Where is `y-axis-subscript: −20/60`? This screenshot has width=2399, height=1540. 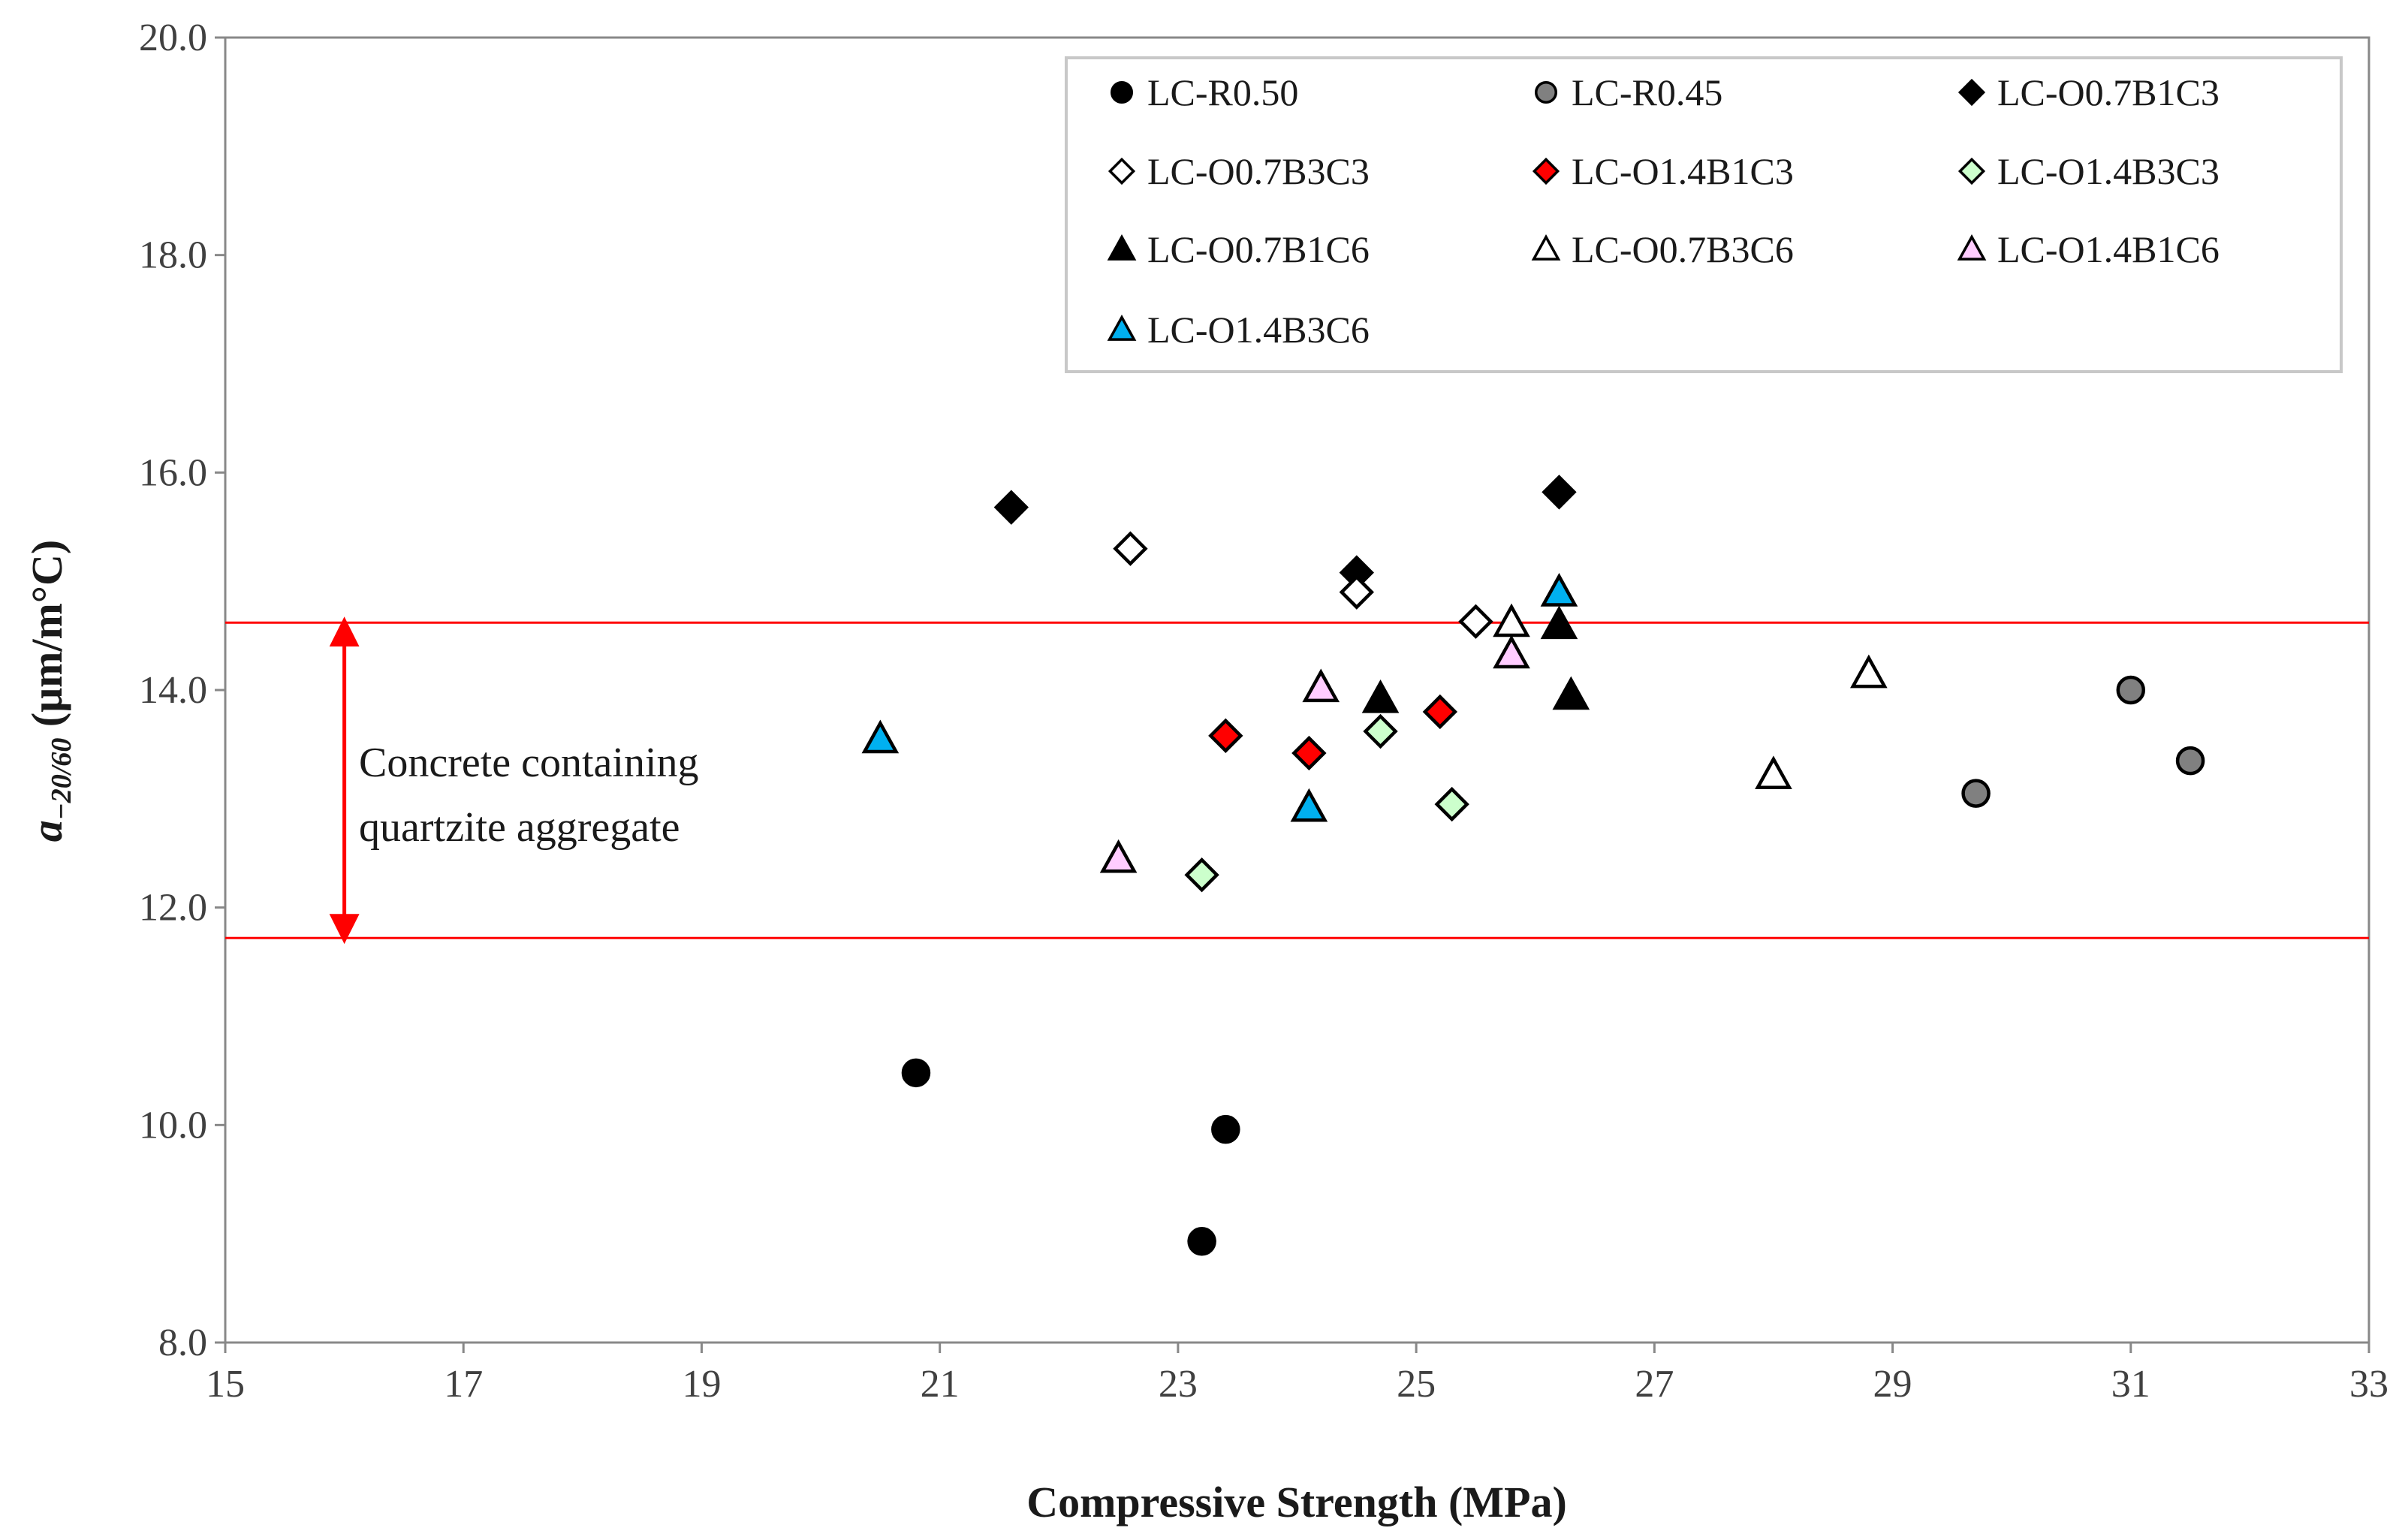 y-axis-subscript: −20/60 is located at coordinates (62, 779).